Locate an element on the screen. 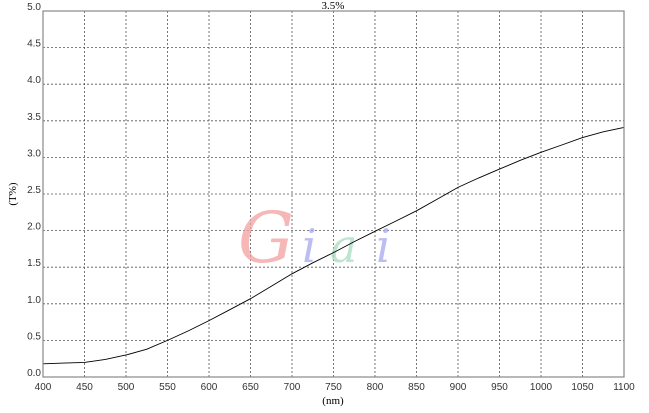 The height and width of the screenshot is (413, 649). y-axis-label: (T%) is located at coordinates (13, 194).